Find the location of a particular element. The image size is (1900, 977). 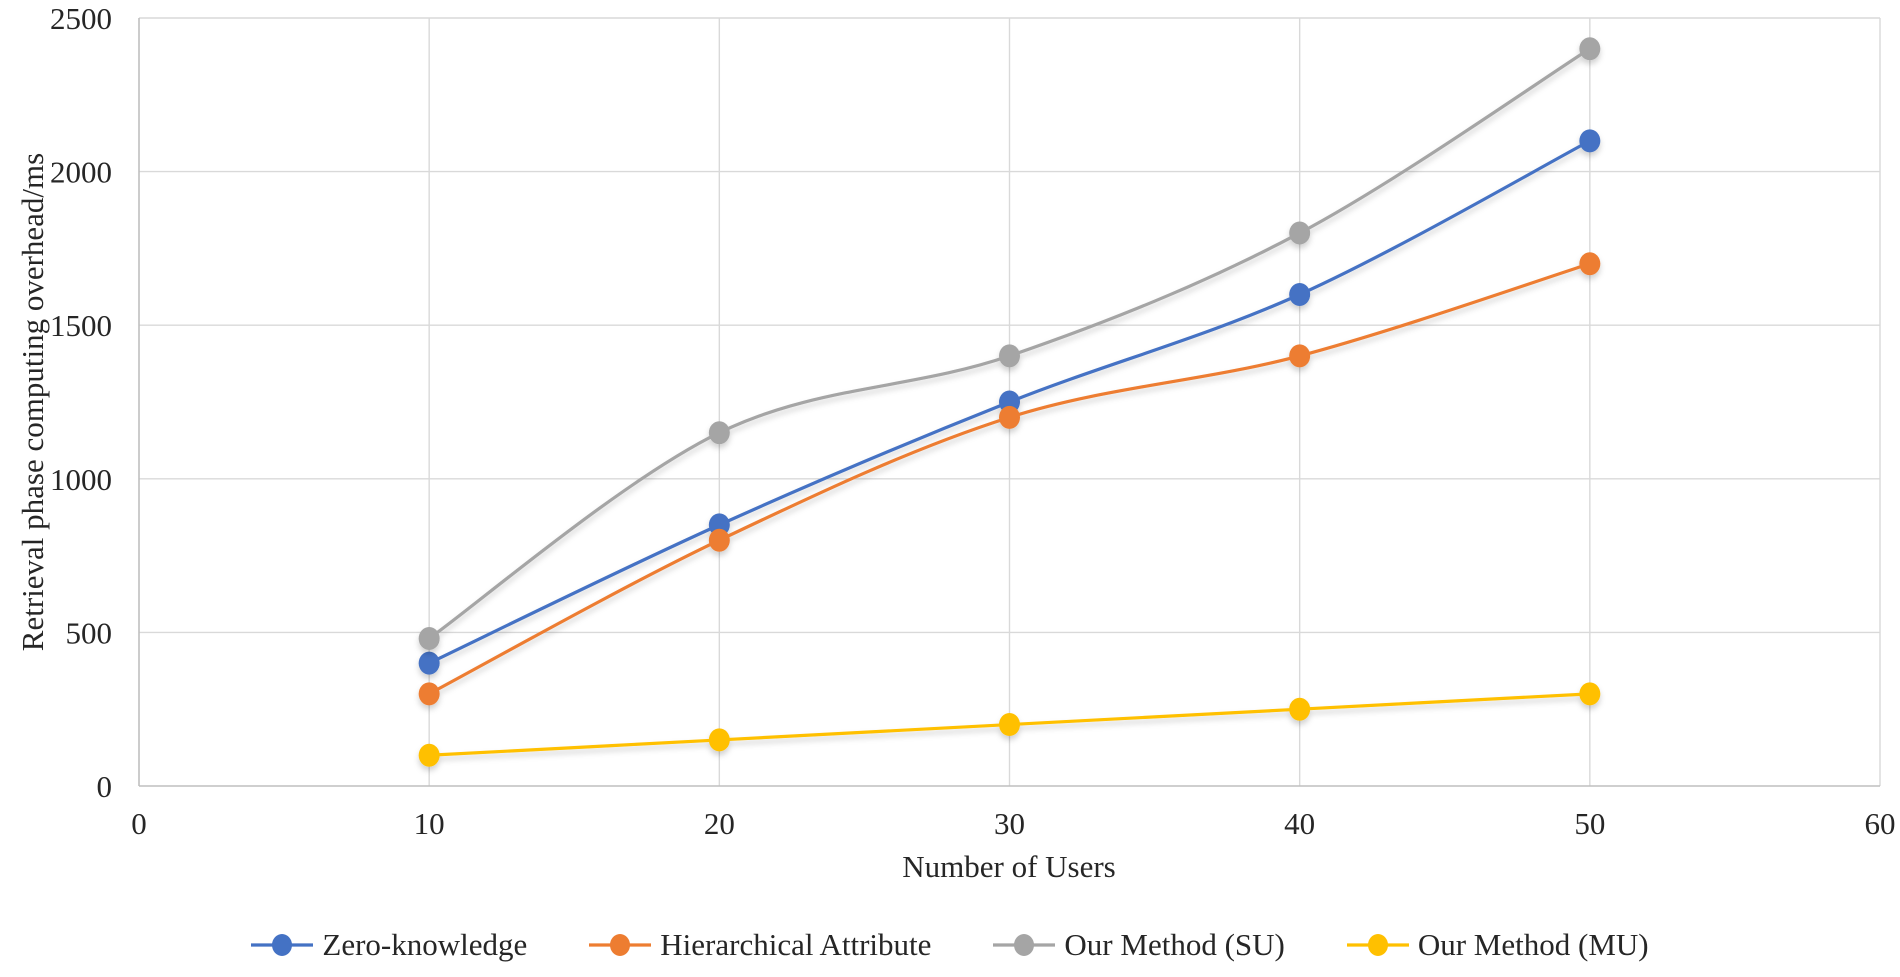

data-point-our-method-su-x40 is located at coordinates (1300, 233).